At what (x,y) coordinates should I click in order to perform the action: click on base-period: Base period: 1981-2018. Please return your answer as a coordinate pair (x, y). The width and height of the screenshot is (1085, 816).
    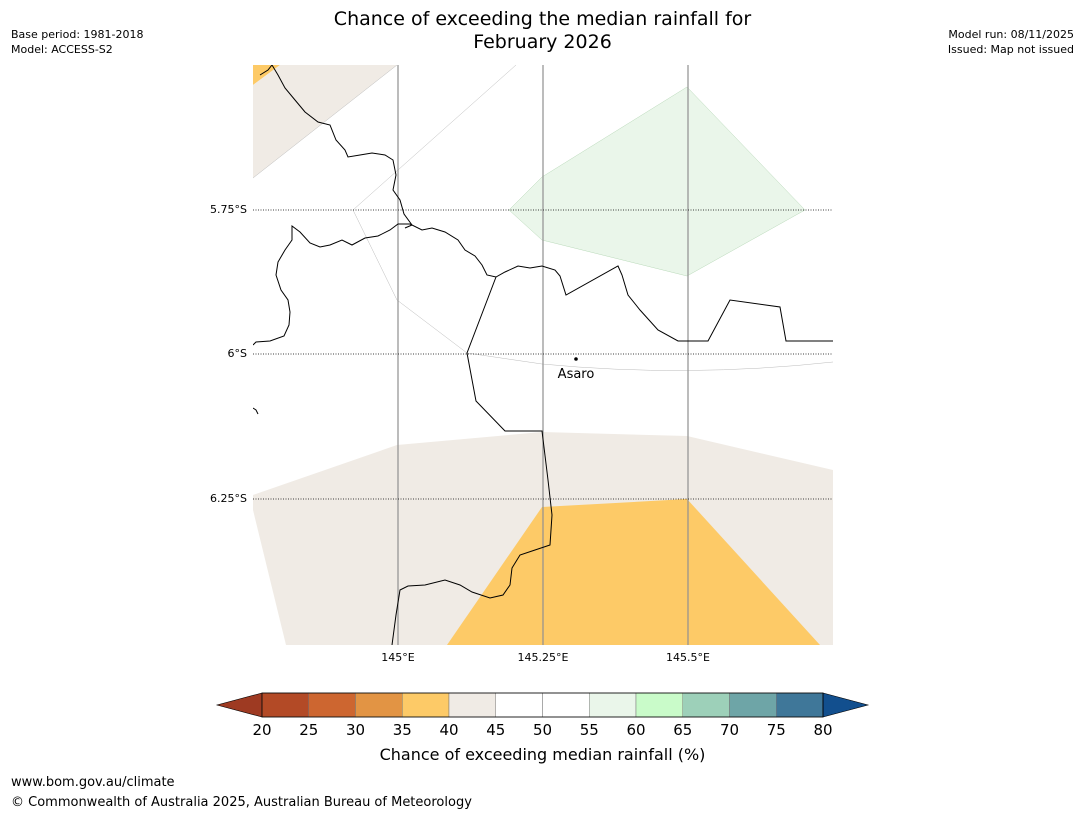
    Looking at the image, I should click on (77, 34).